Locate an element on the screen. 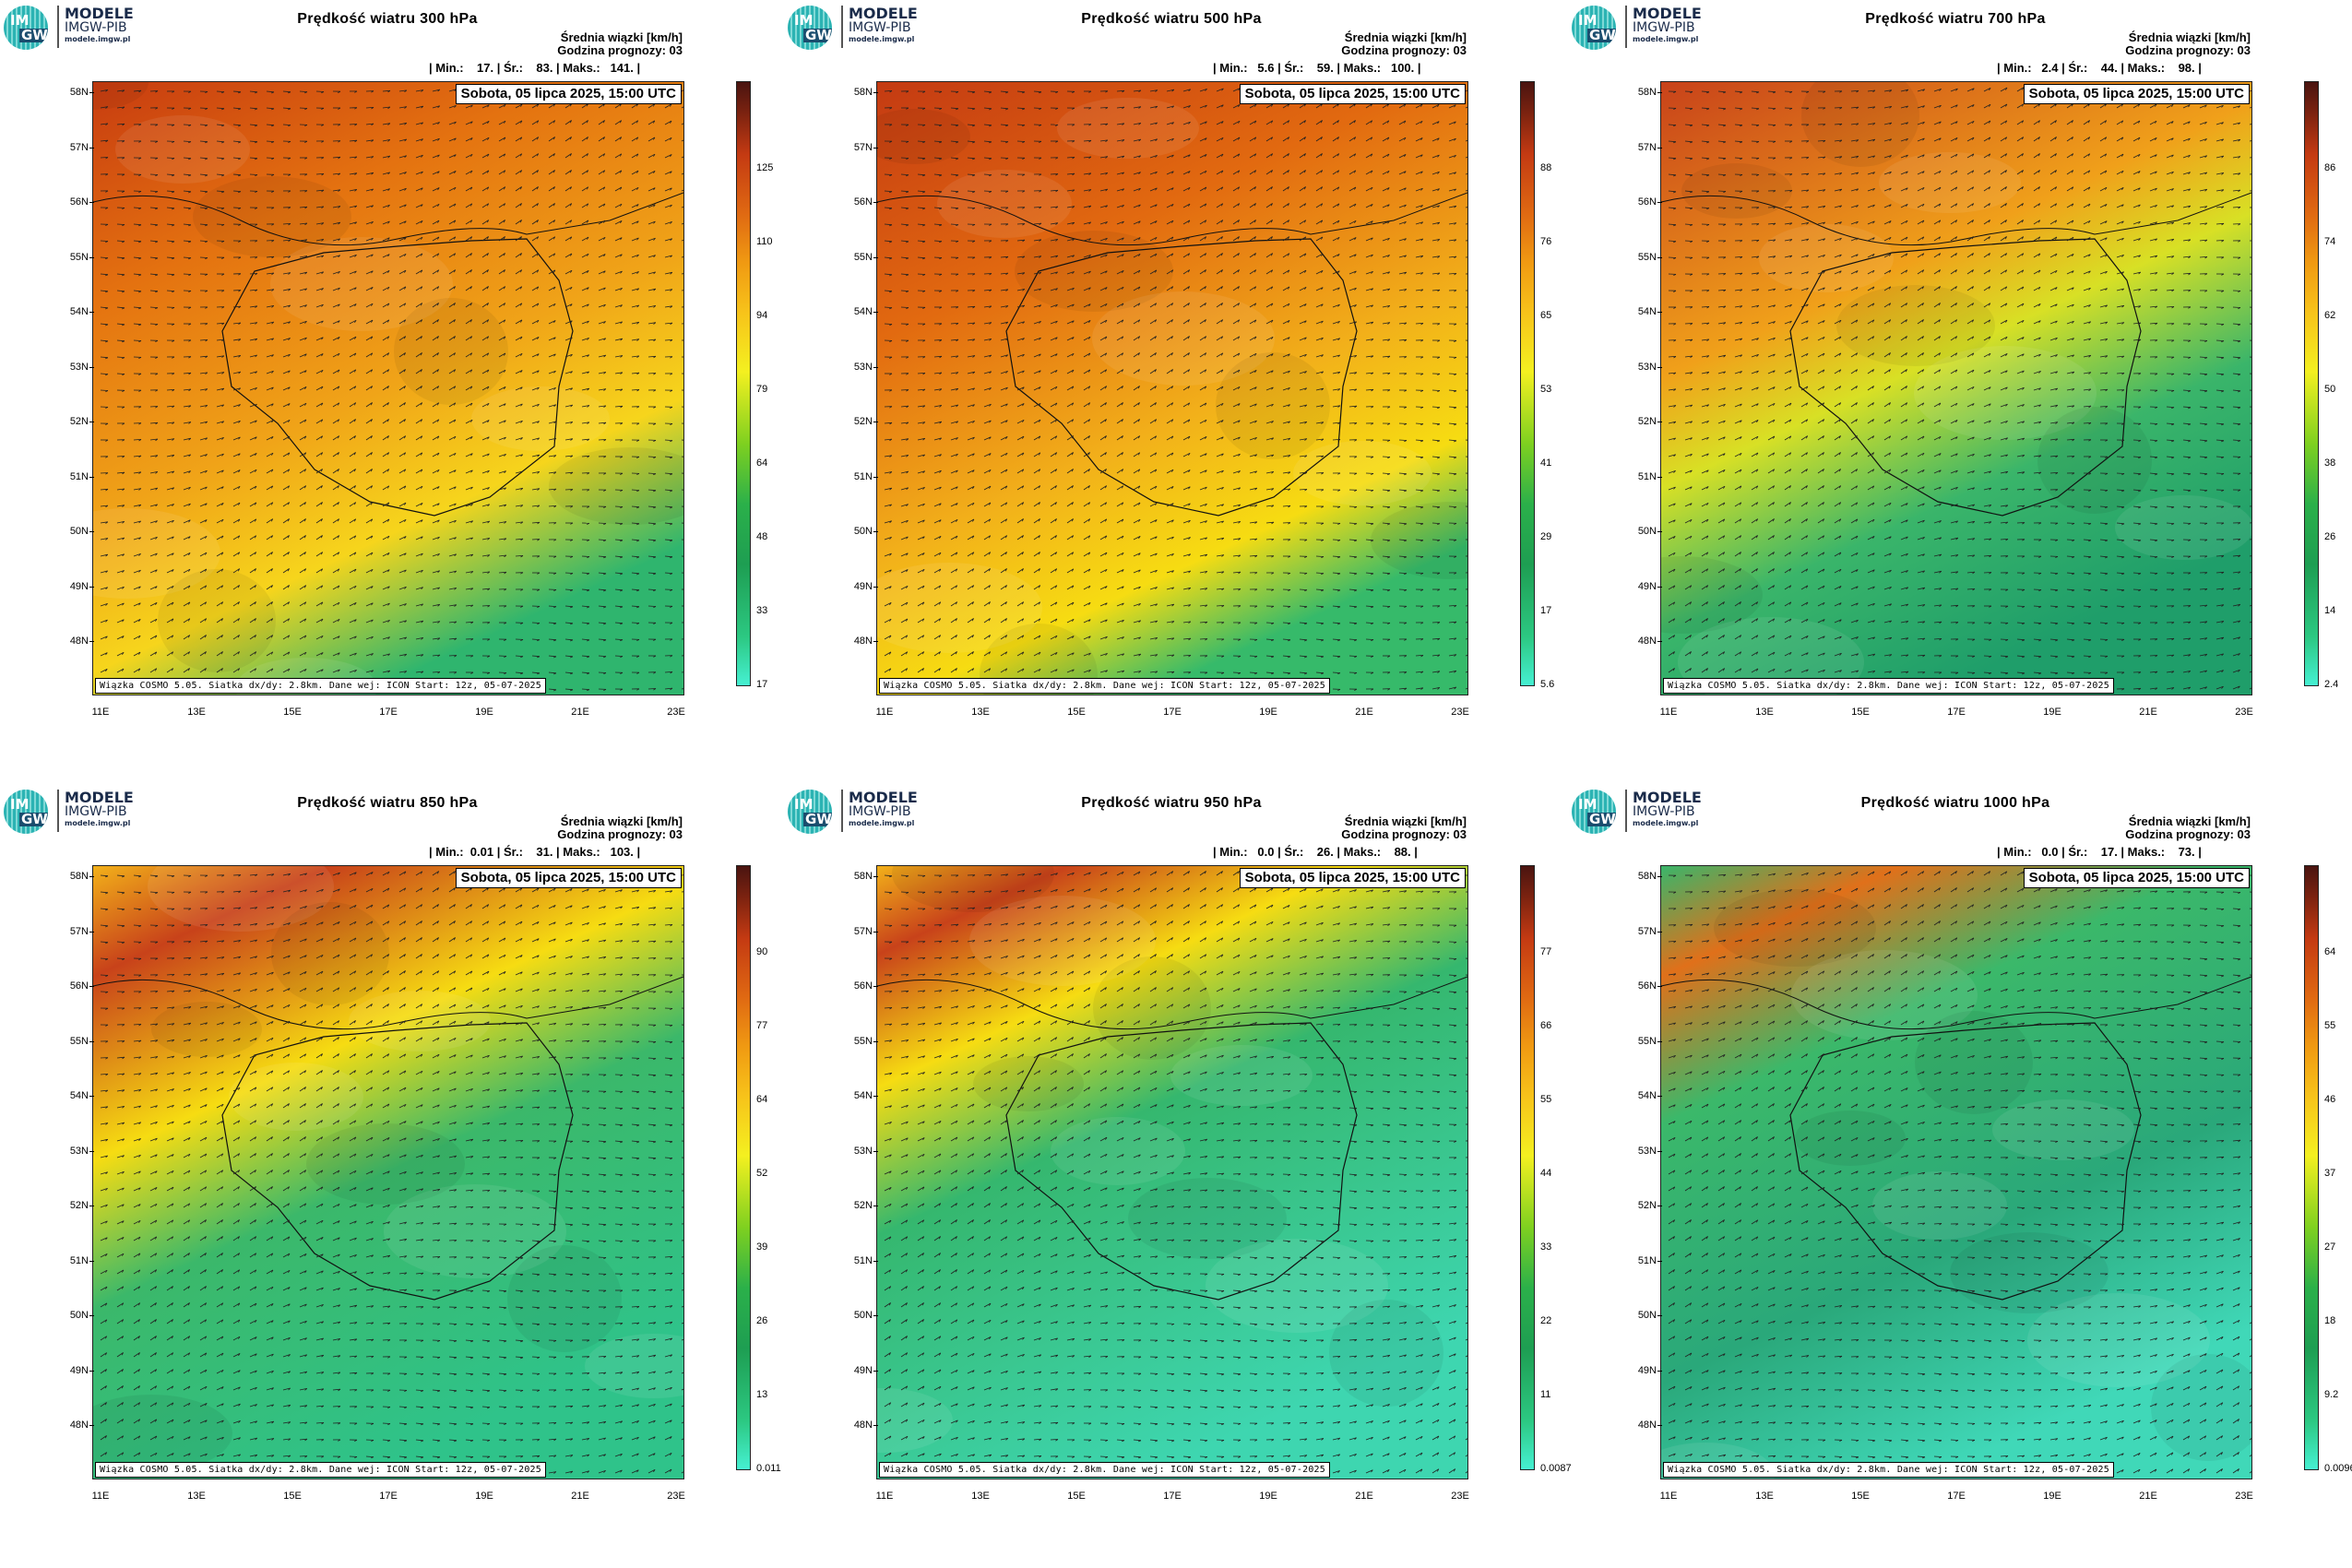 Image resolution: width=2352 pixels, height=1568 pixels. longitude-label: 23E is located at coordinates (1460, 1496).